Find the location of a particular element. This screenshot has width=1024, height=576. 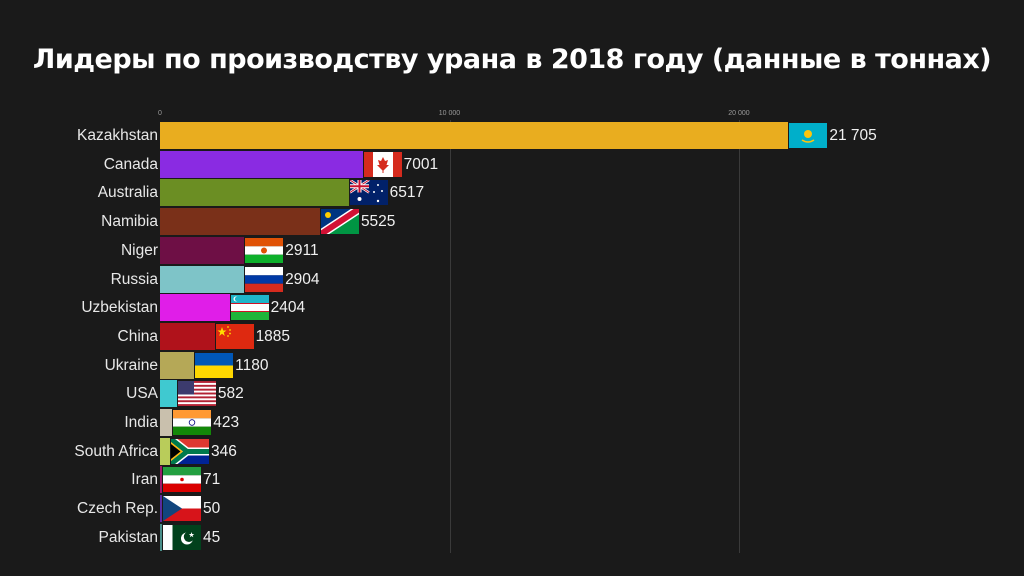

country-label: Niger is located at coordinates (139, 250).